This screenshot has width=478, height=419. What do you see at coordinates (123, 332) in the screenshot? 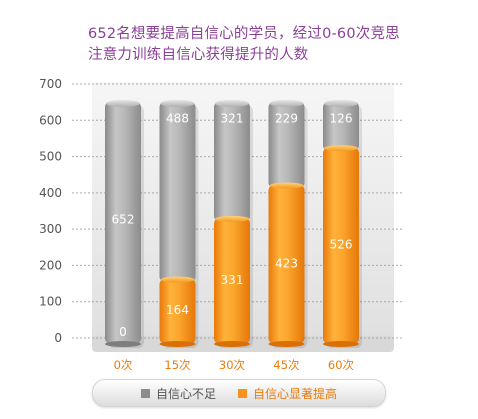
I see `data-label-improved: 0` at bounding box center [123, 332].